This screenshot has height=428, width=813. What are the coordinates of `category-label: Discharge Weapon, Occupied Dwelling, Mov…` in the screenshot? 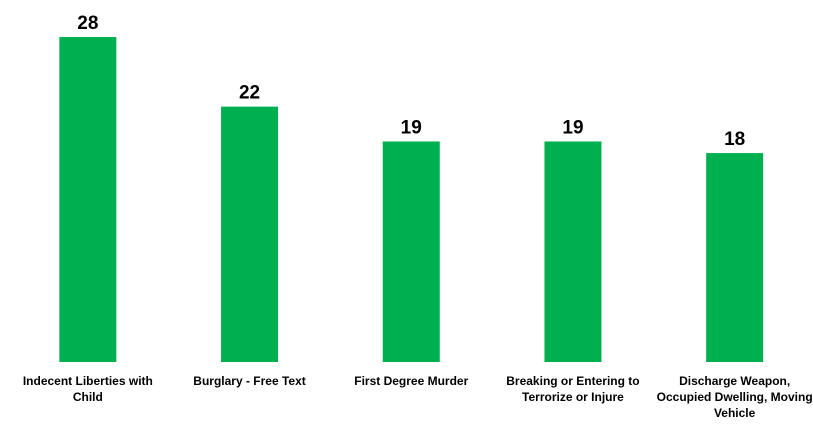 It's located at (734, 397).